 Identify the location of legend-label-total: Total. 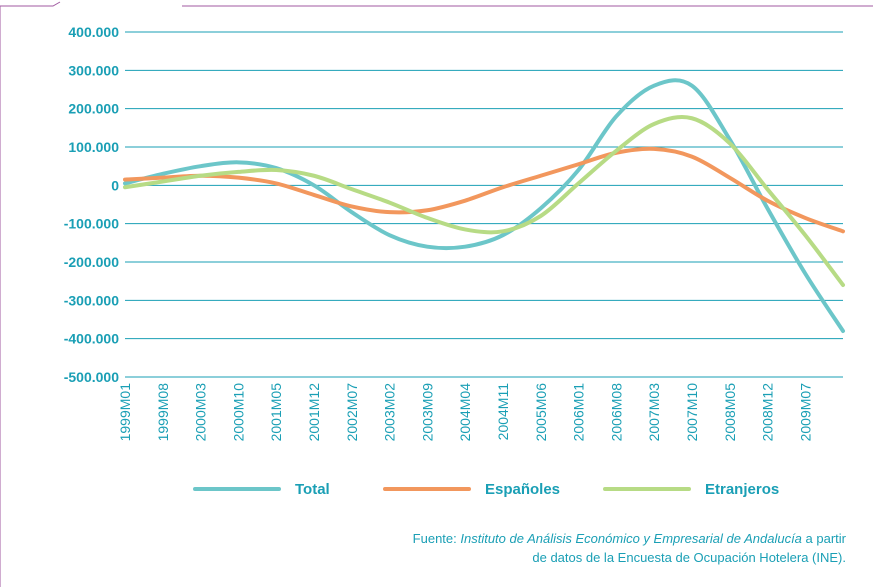
(312, 489).